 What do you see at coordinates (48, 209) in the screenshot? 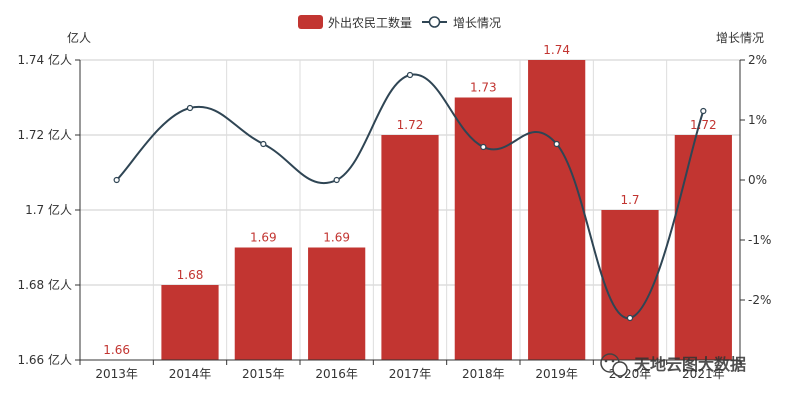
I see `left-tick-label: 1.7 亿人` at bounding box center [48, 209].